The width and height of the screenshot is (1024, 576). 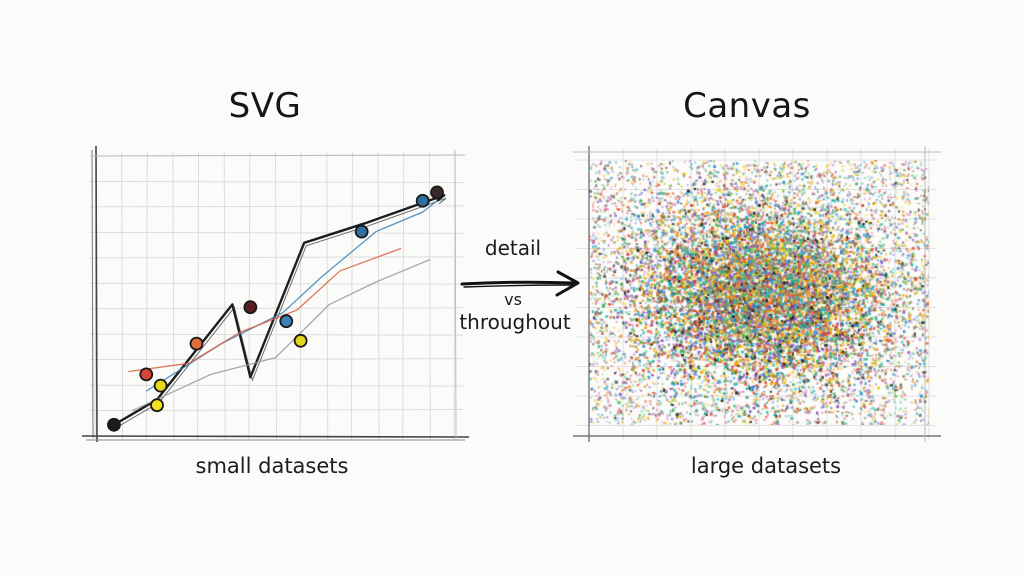 I want to click on canvas-caption: large datasets, so click(x=766, y=466).